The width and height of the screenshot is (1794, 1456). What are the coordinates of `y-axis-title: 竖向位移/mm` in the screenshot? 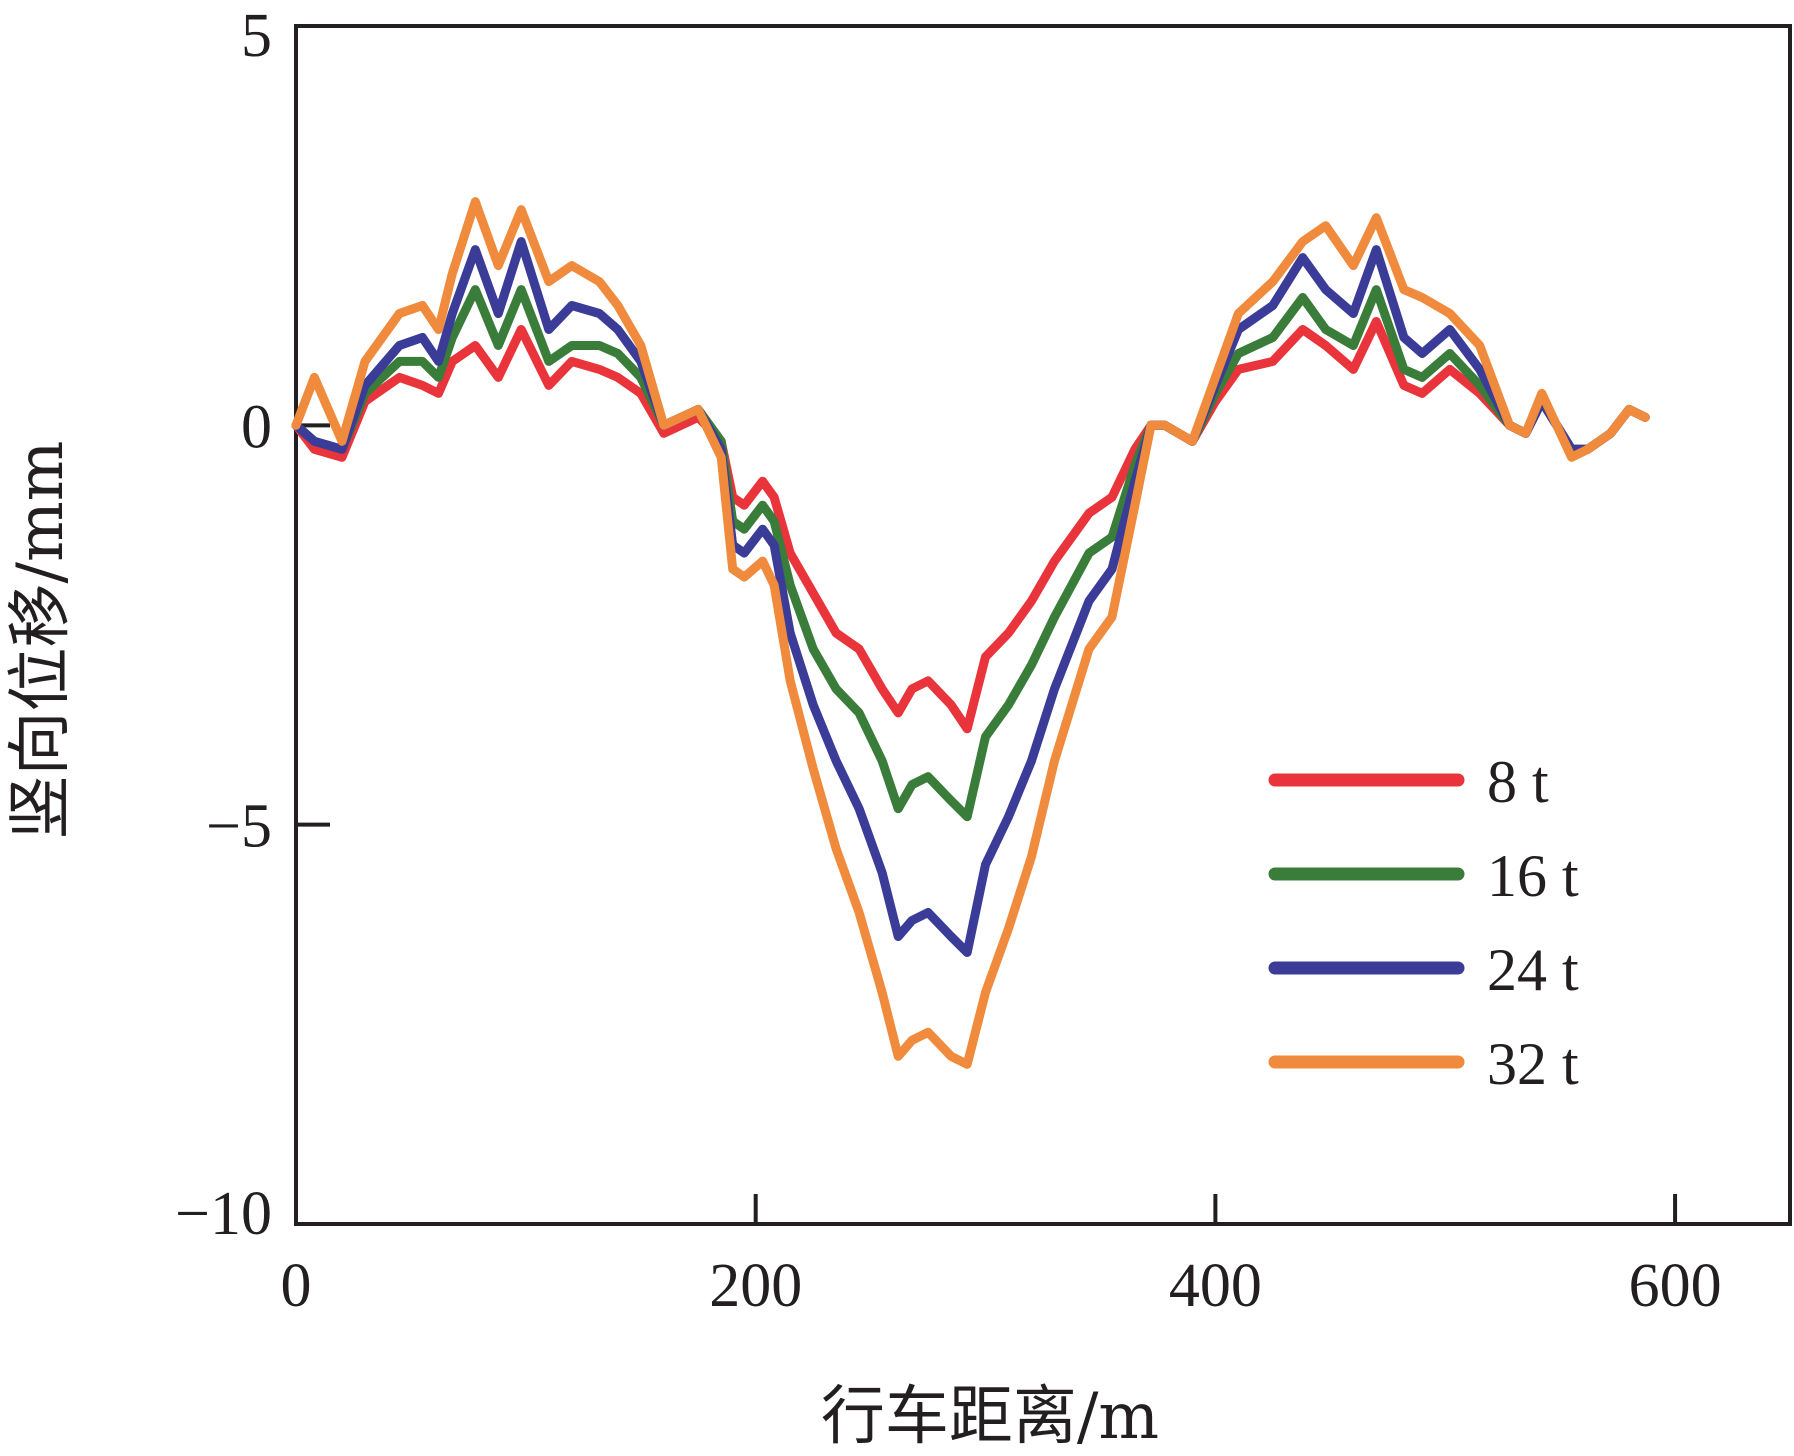 It's located at (41, 640).